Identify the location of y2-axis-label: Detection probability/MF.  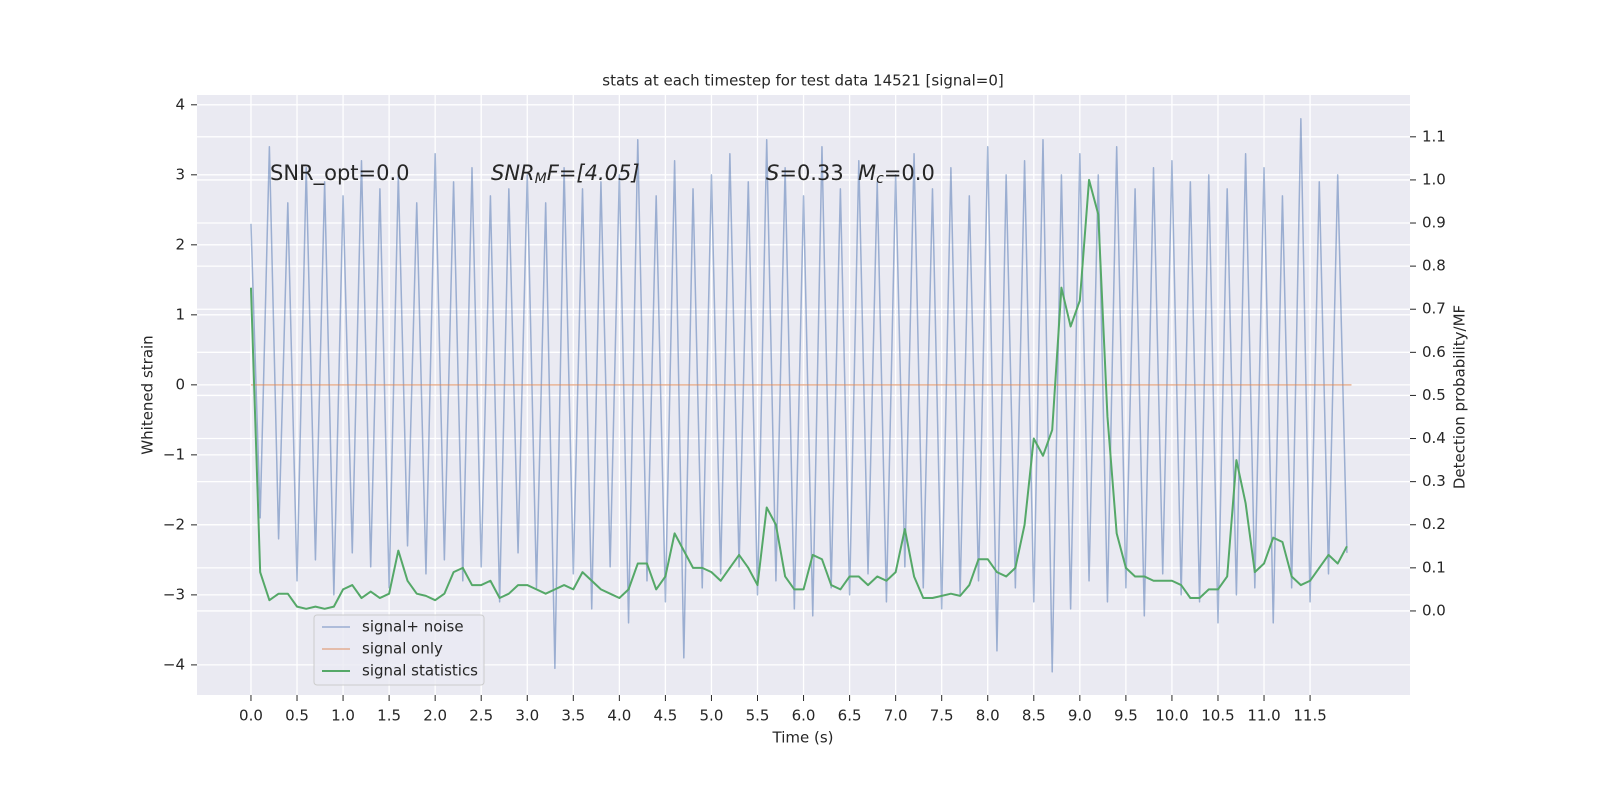
(1460, 397).